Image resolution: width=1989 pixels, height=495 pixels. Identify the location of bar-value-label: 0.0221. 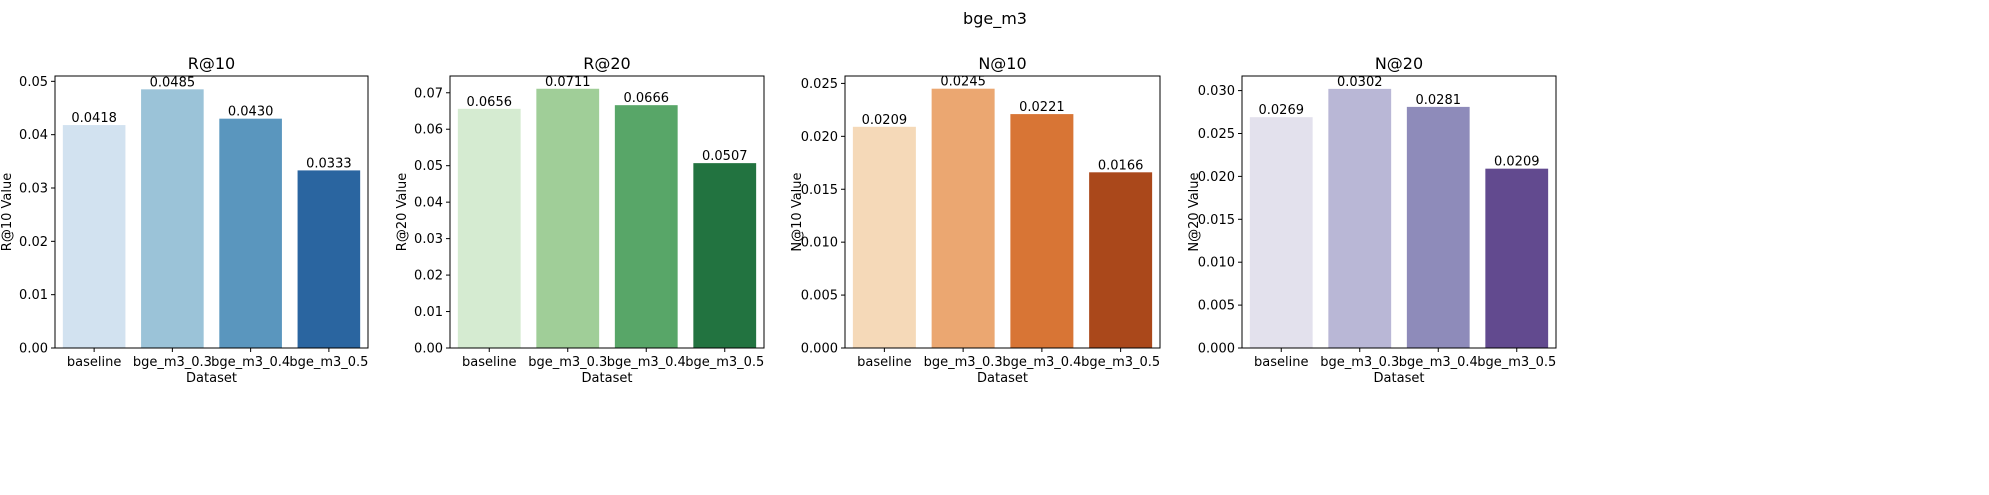
(1042, 107).